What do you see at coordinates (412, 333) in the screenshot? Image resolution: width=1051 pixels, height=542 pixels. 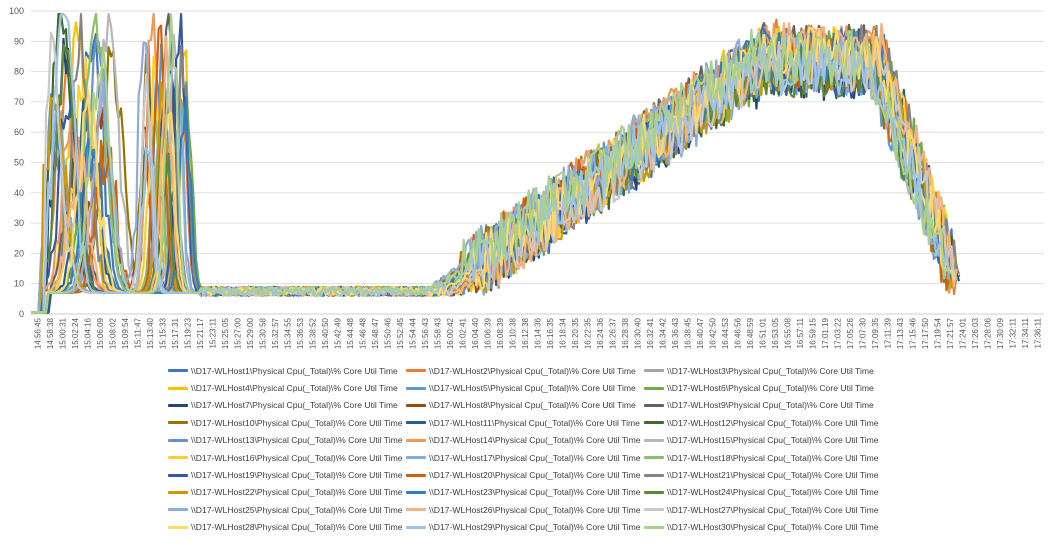 I see `x-tick-label: 15:54:44` at bounding box center [412, 333].